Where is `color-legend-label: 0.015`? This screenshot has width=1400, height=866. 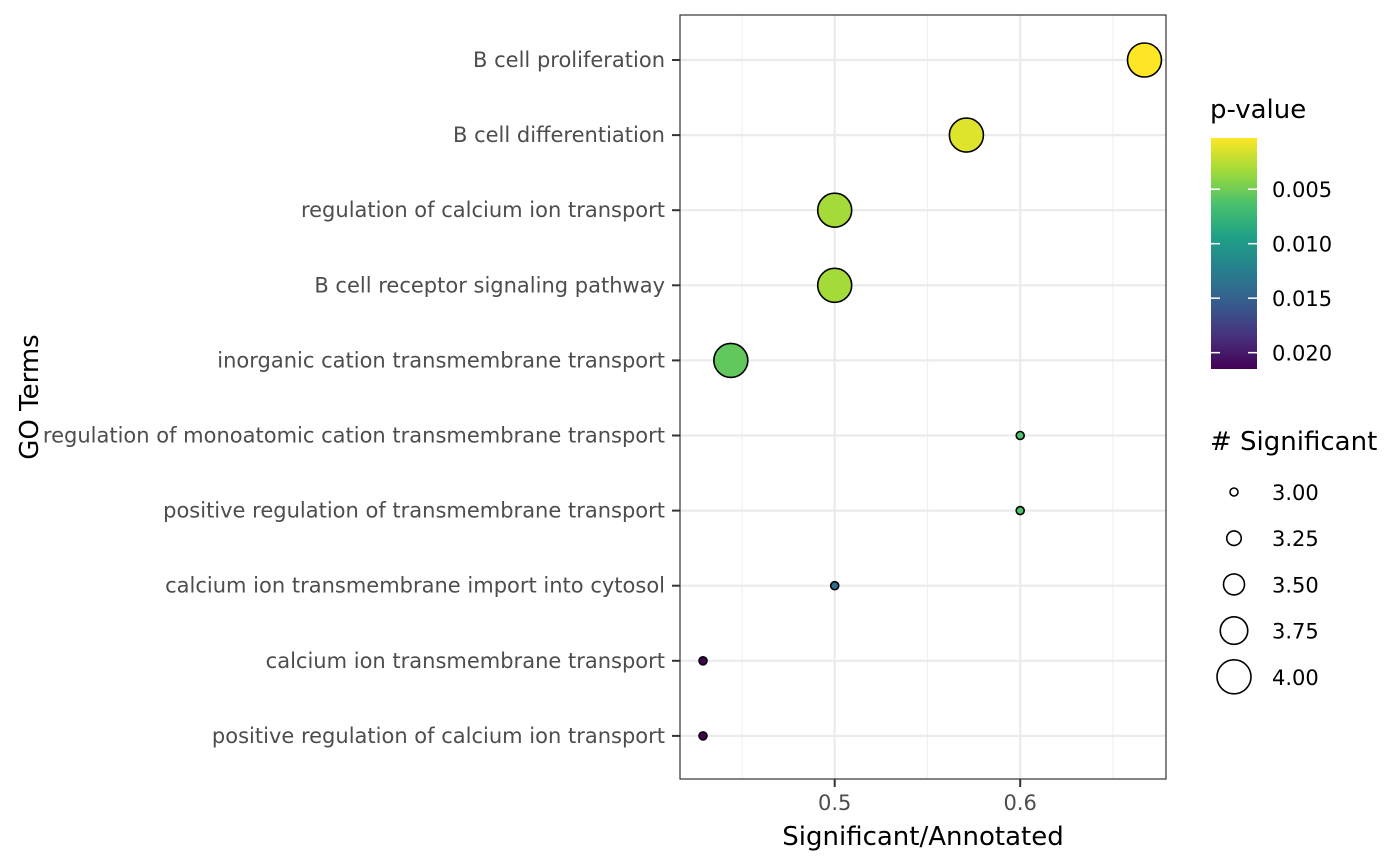
color-legend-label: 0.015 is located at coordinates (1302, 299).